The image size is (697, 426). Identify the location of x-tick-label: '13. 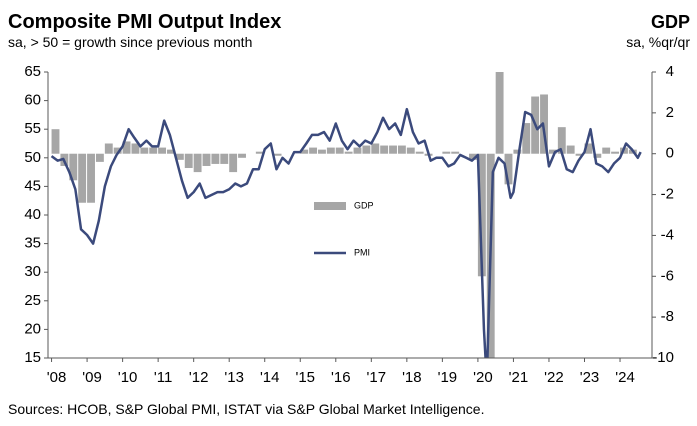
(234, 377).